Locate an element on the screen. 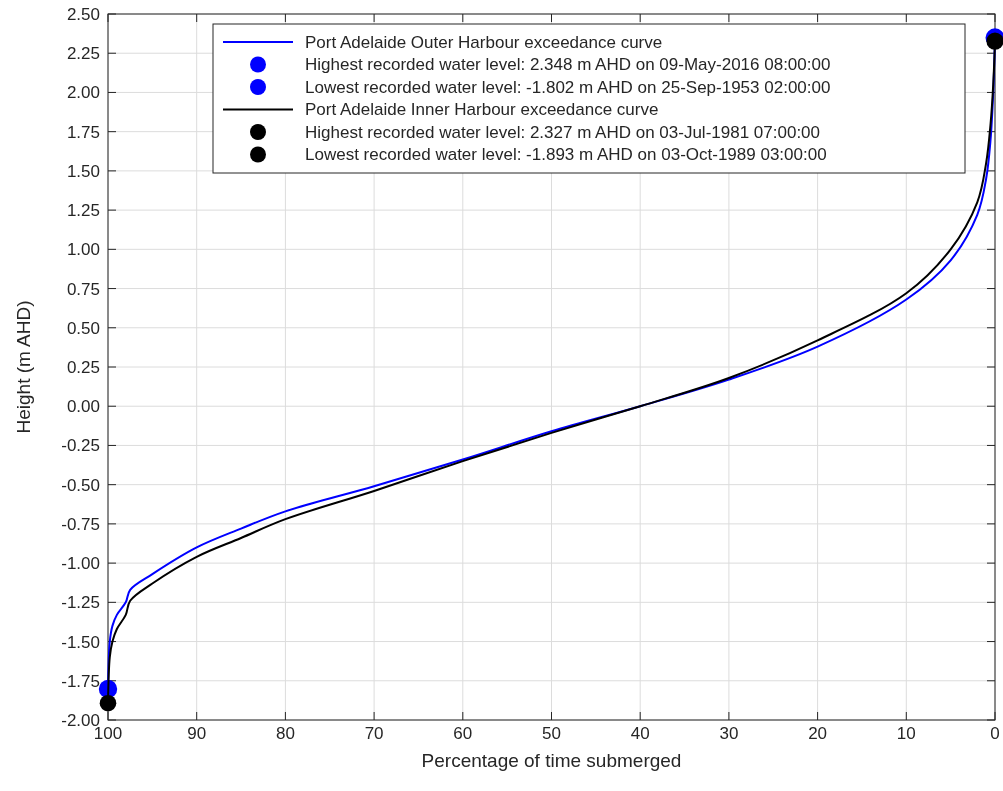  y-tick-label: -1.50 is located at coordinates (80, 642).